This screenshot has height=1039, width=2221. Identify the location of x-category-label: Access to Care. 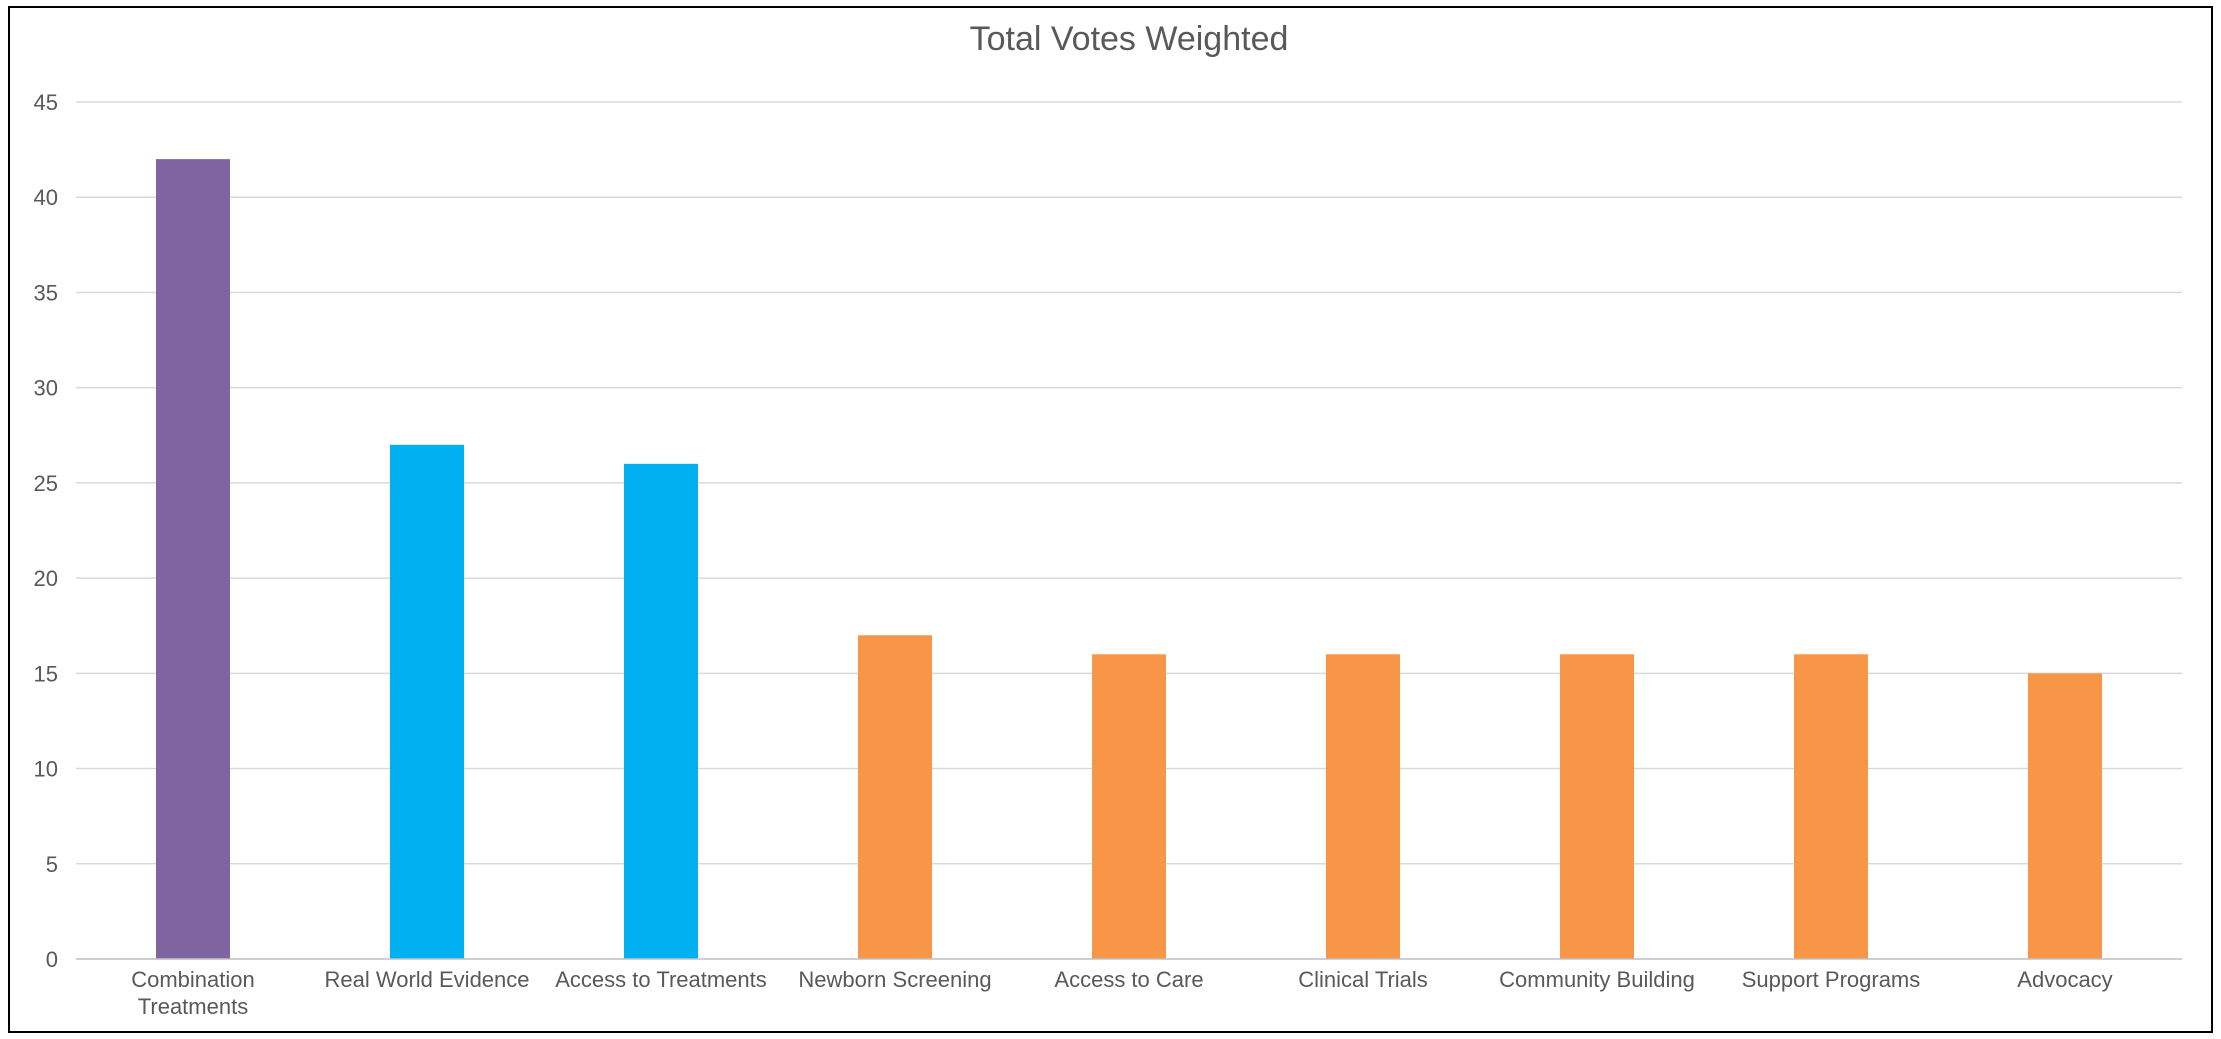
(1128, 979).